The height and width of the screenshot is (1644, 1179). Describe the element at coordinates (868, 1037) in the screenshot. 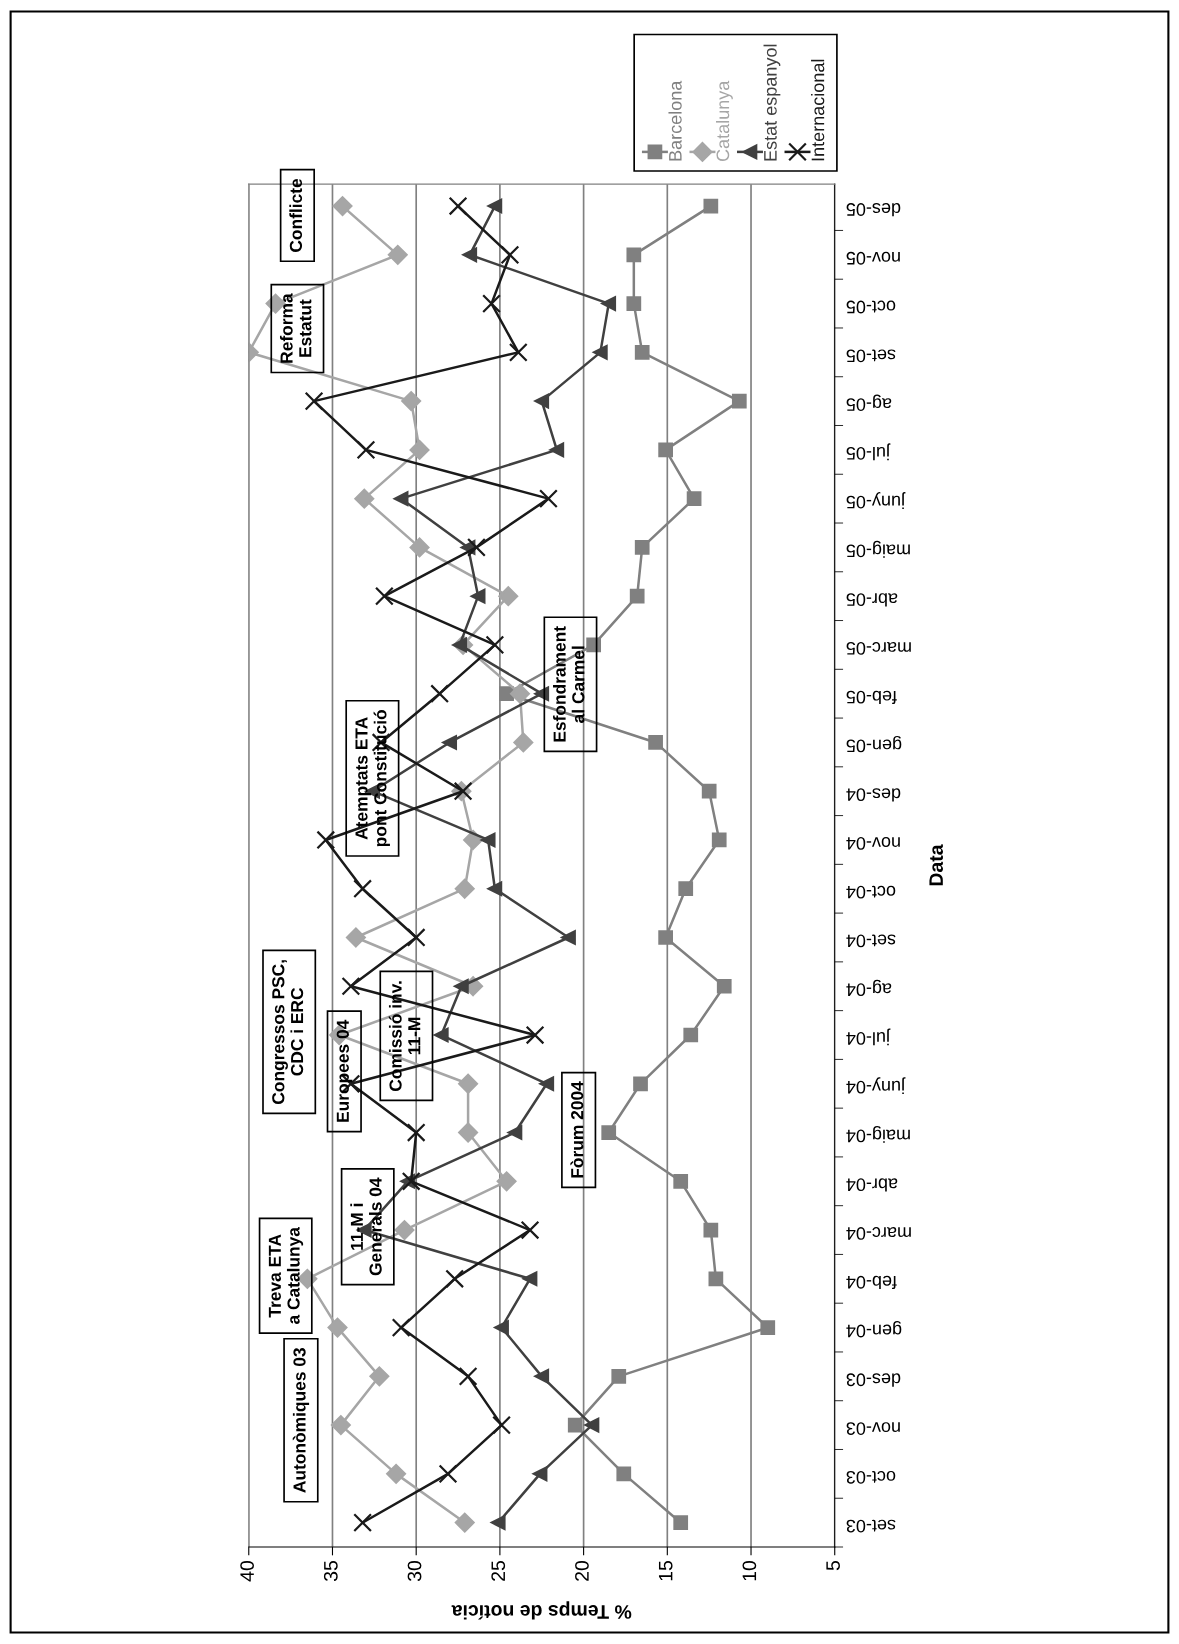

I see `y-tick-label: jul-04` at that location.